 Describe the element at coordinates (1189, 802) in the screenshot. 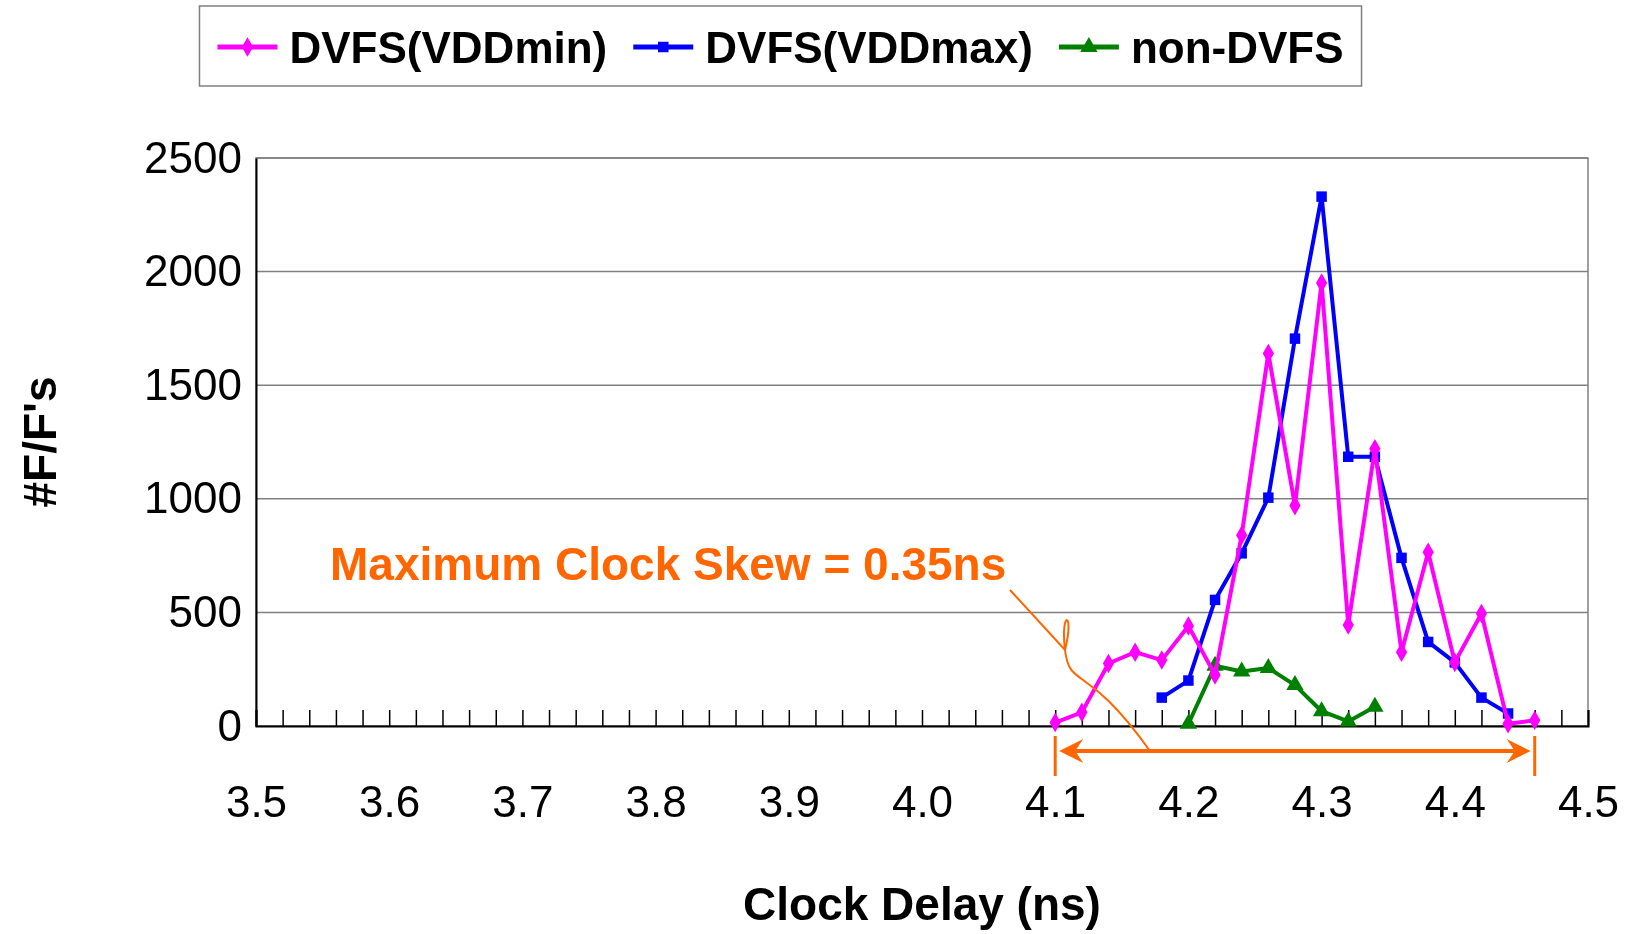

I see `x-tick-label: 4.2` at that location.